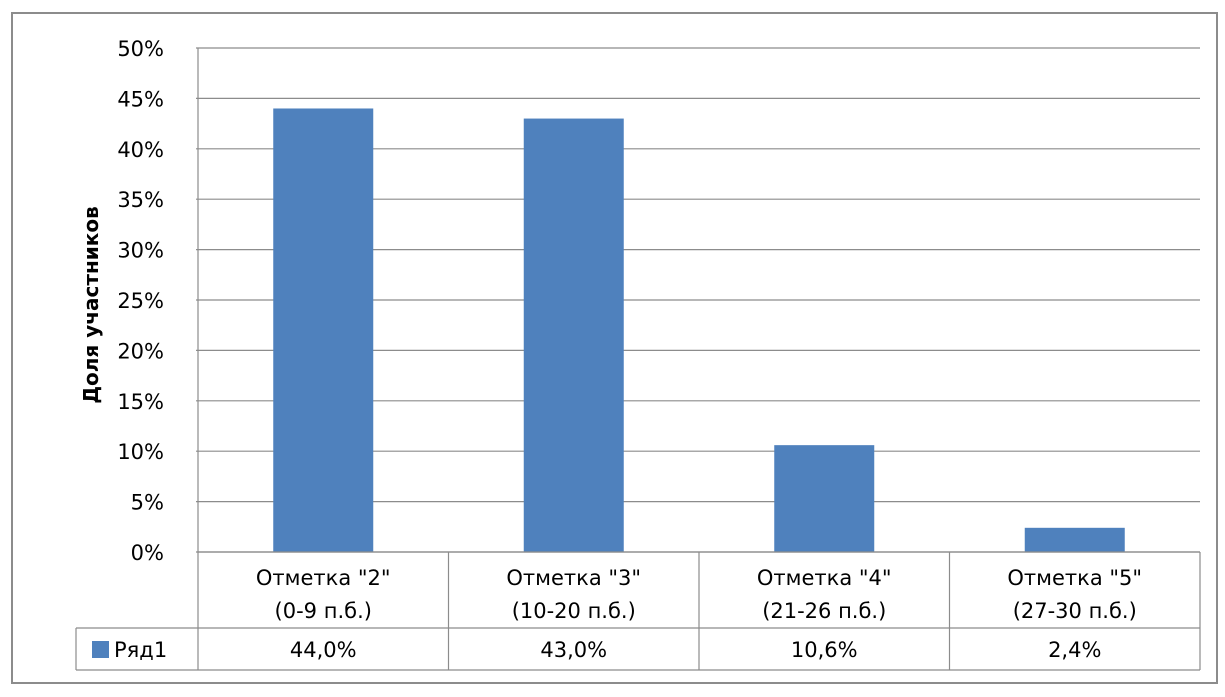 The height and width of the screenshot is (697, 1225). What do you see at coordinates (824, 578) in the screenshot?
I see `category-label: Отметка "4"` at bounding box center [824, 578].